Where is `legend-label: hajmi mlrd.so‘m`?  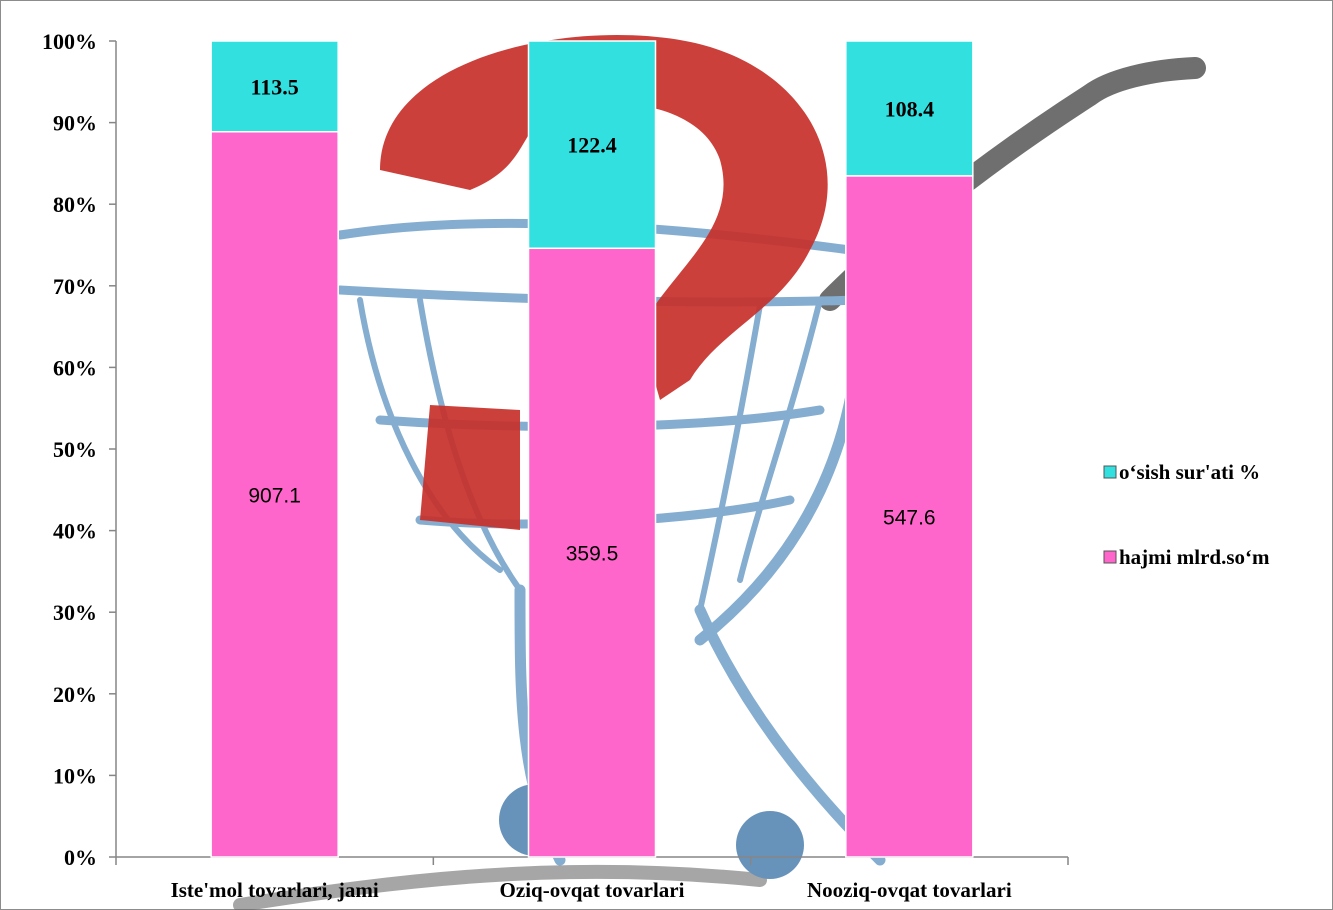 legend-label: hajmi mlrd.so‘m is located at coordinates (1194, 557).